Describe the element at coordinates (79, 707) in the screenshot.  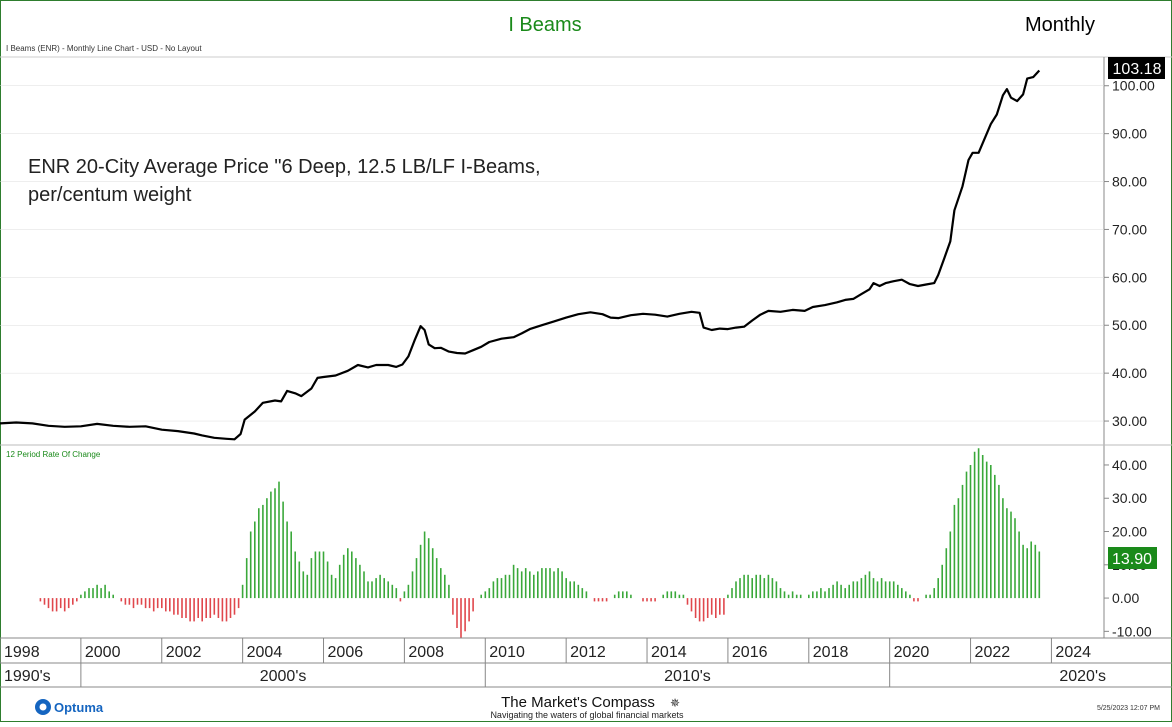
I see `optuma-logo-text: Optuma` at that location.